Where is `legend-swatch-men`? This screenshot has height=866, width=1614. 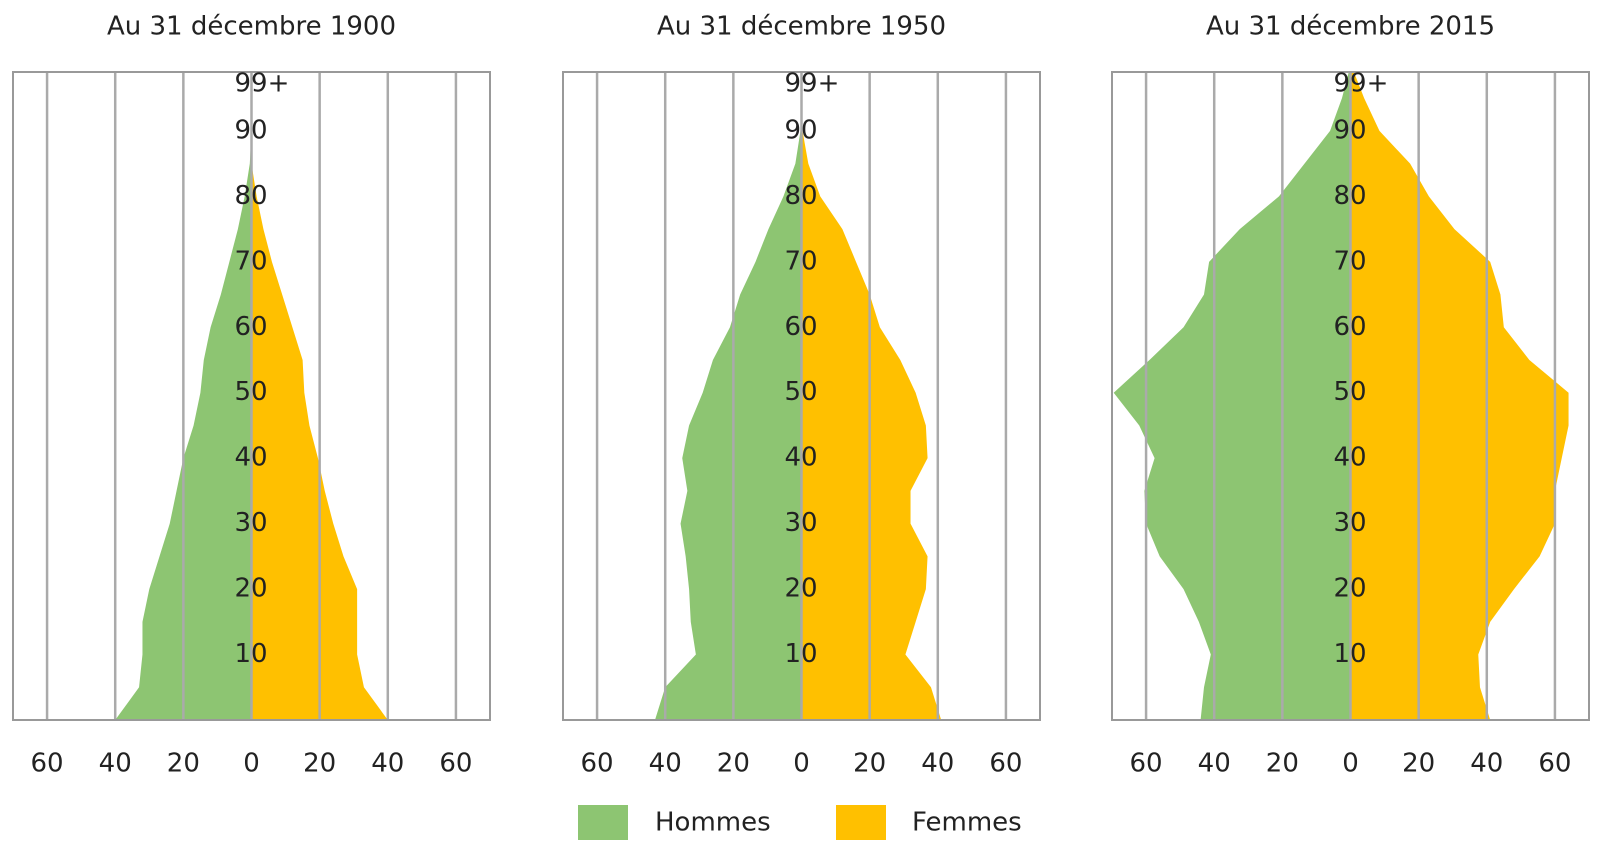
legend-swatch-men is located at coordinates (603, 822).